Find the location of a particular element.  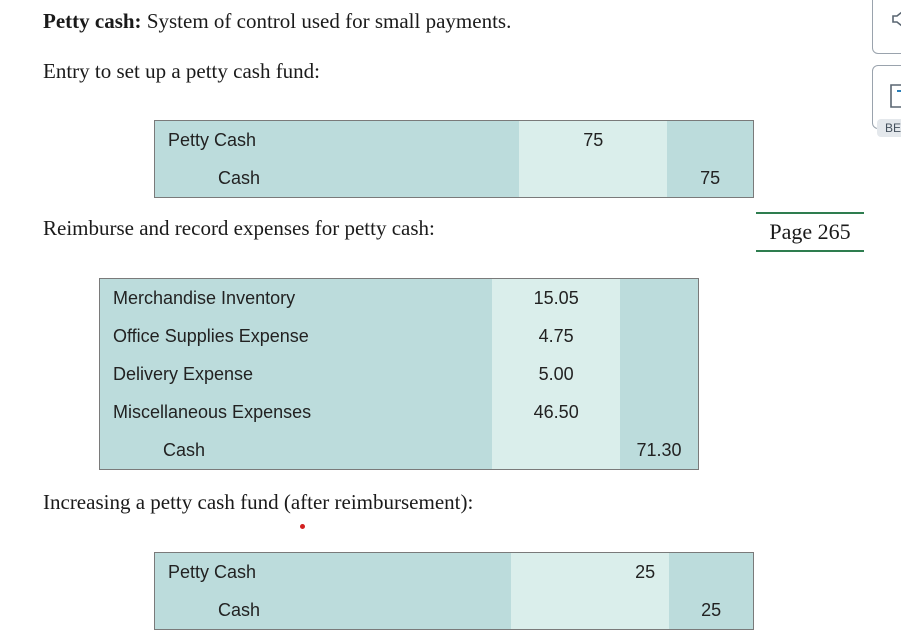

debit-amount: 4.75 is located at coordinates (556, 336).